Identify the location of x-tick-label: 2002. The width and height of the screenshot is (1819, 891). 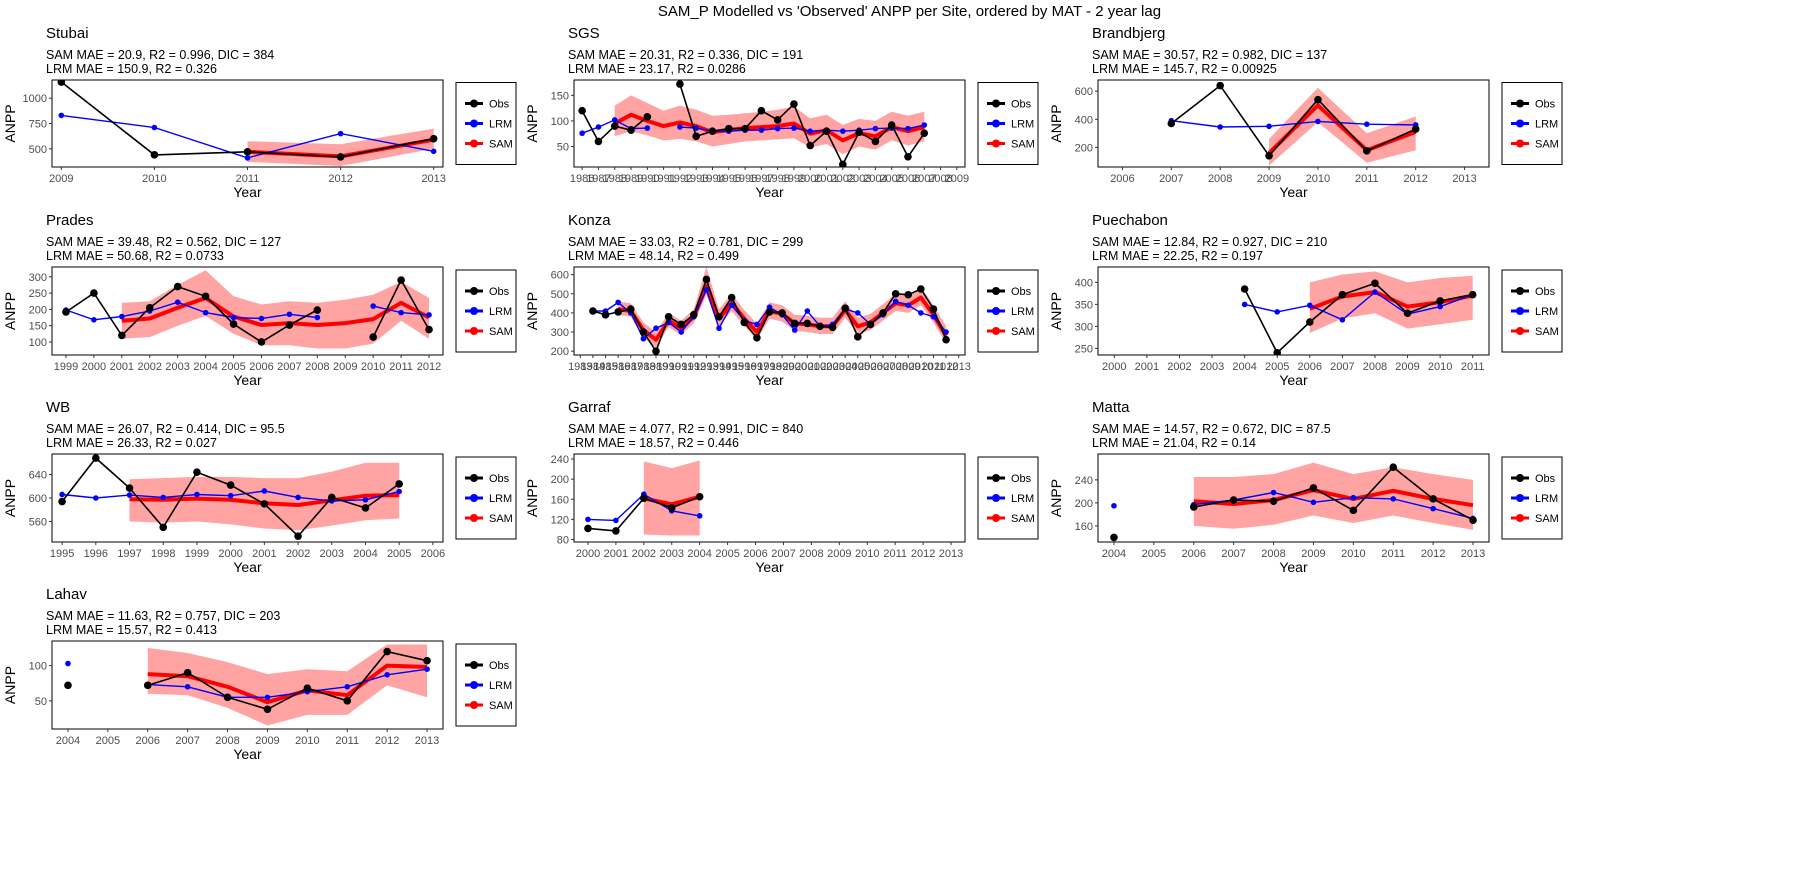
(843, 179).